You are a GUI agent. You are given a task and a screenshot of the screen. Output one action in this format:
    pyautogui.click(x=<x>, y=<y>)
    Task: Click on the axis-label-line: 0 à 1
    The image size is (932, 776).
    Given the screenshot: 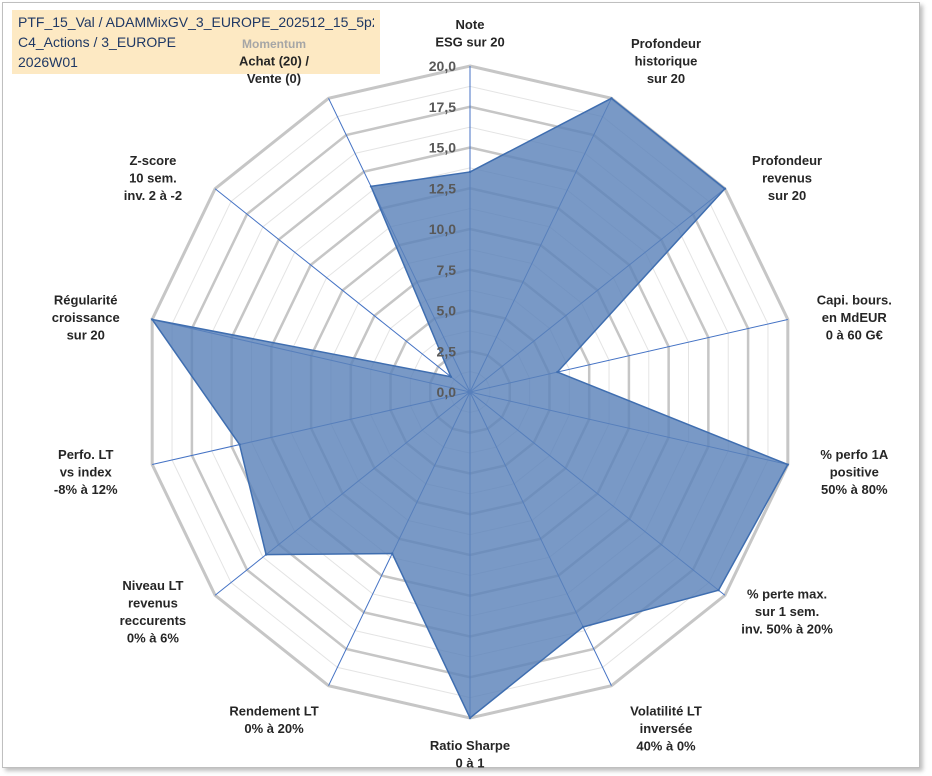 What is the action you would take?
    pyautogui.click(x=470, y=763)
    